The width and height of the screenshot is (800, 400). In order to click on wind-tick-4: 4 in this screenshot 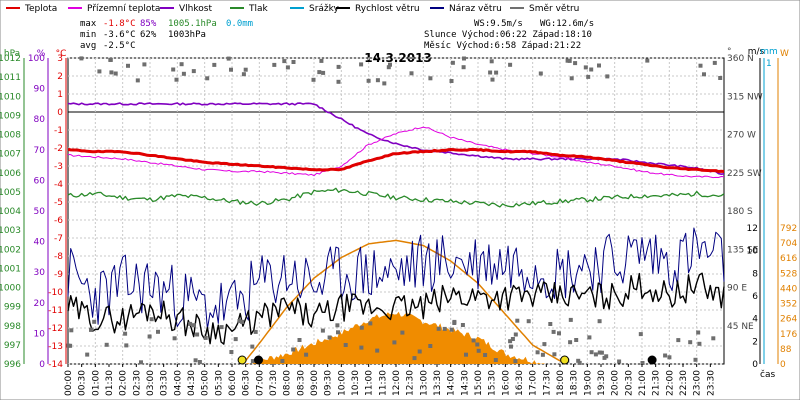, I will do `click(755, 320)`.